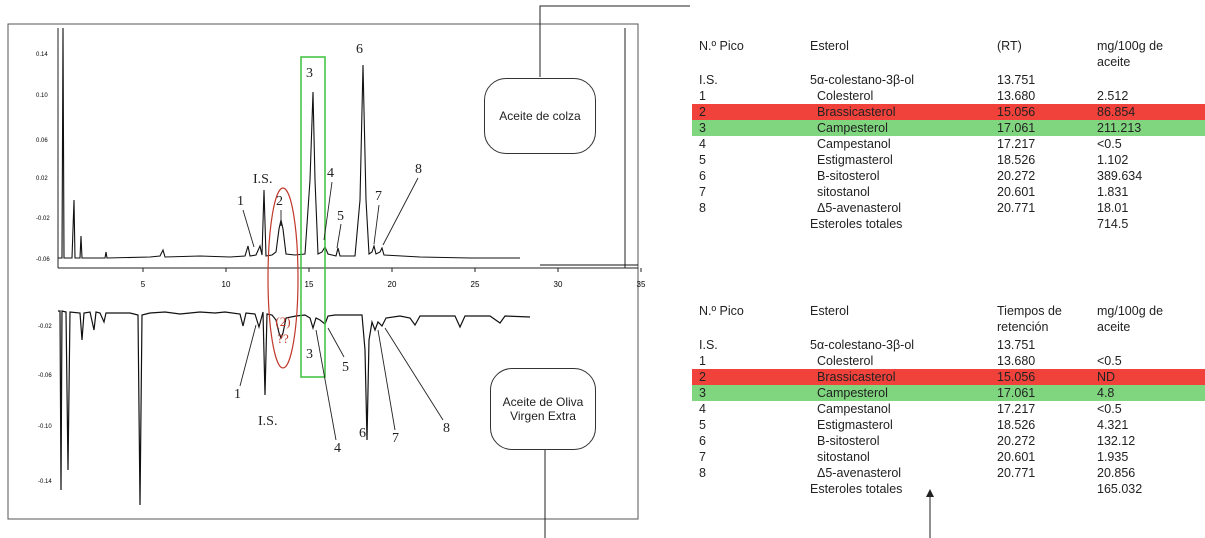 The image size is (1205, 538). Describe the element at coordinates (1113, 160) in the screenshot. I see `cell-mg: 1.102` at that location.